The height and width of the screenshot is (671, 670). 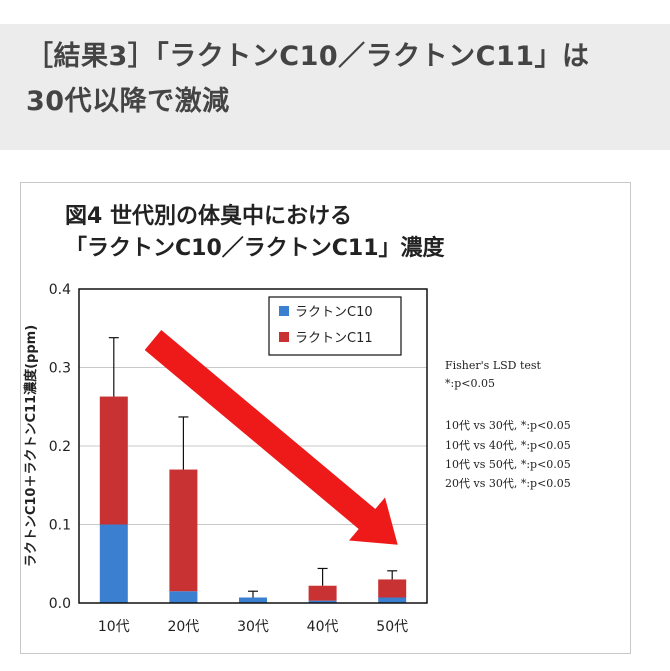 What do you see at coordinates (392, 627) in the screenshot?
I see `x-tick-label: 50代` at bounding box center [392, 627].